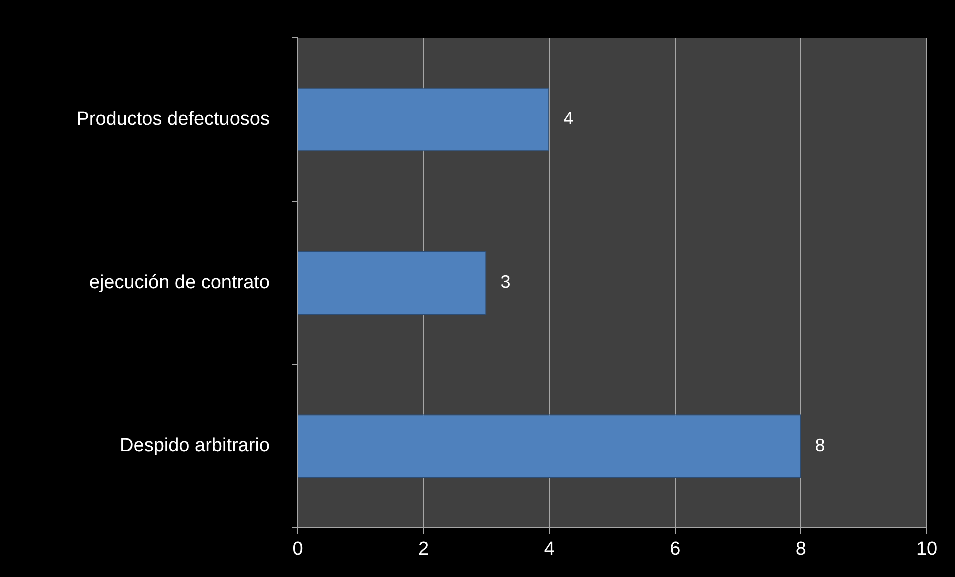 This screenshot has height=577, width=955. Describe the element at coordinates (505, 282) in the screenshot. I see `data-label: 3` at that location.